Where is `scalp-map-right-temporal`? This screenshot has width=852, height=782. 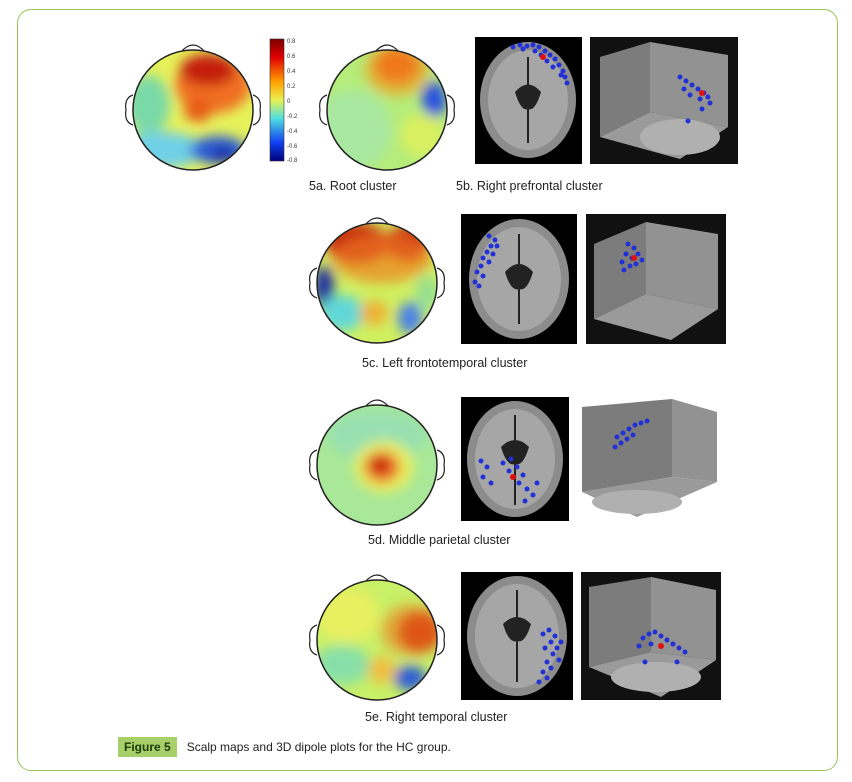
scalp-map-right-temporal is located at coordinates (377, 637).